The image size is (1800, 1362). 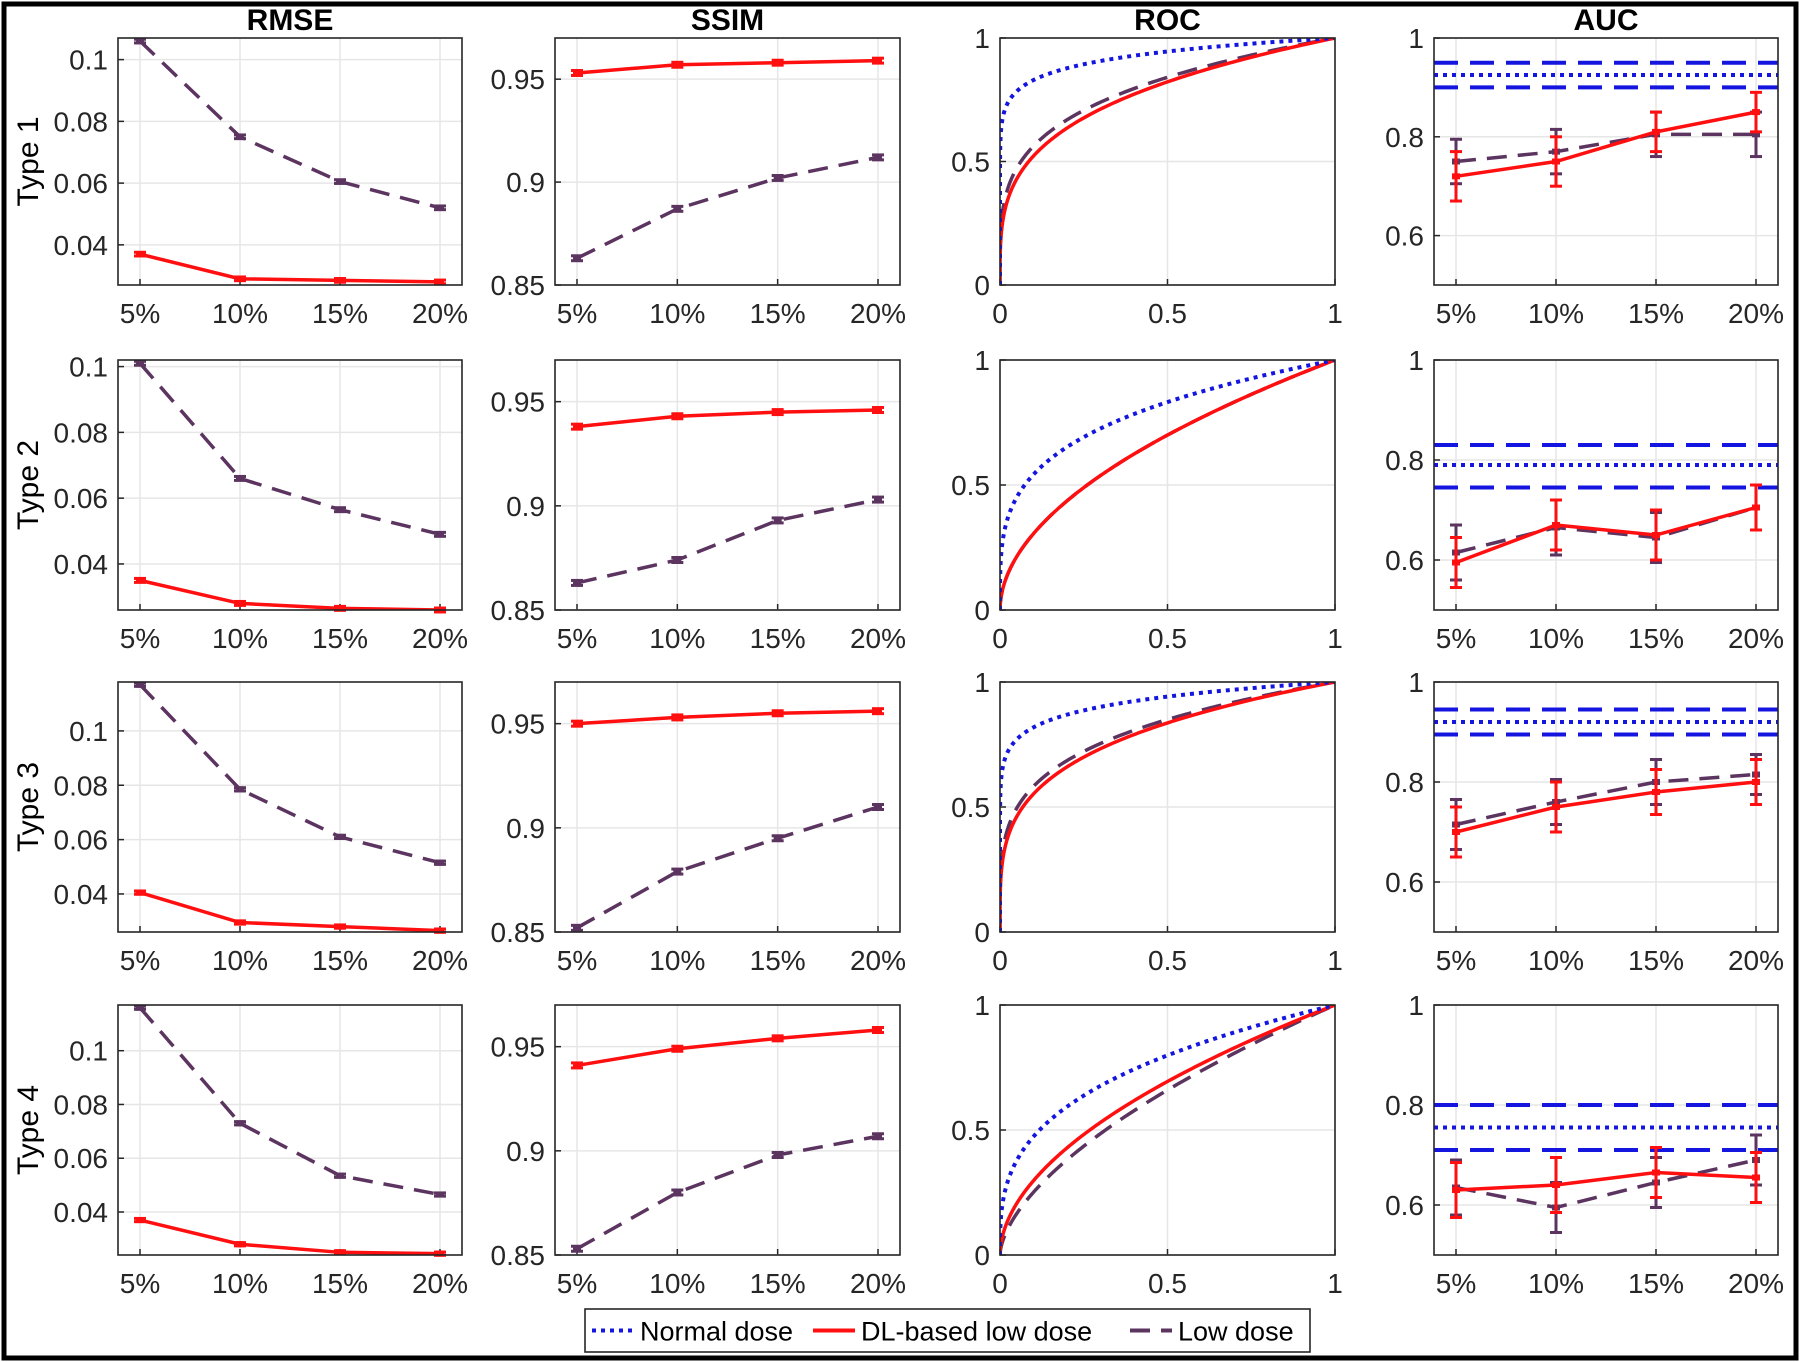 What do you see at coordinates (28, 645) in the screenshot?
I see `row-labels: Type 1 Type 2 Type 3 Type 4` at bounding box center [28, 645].